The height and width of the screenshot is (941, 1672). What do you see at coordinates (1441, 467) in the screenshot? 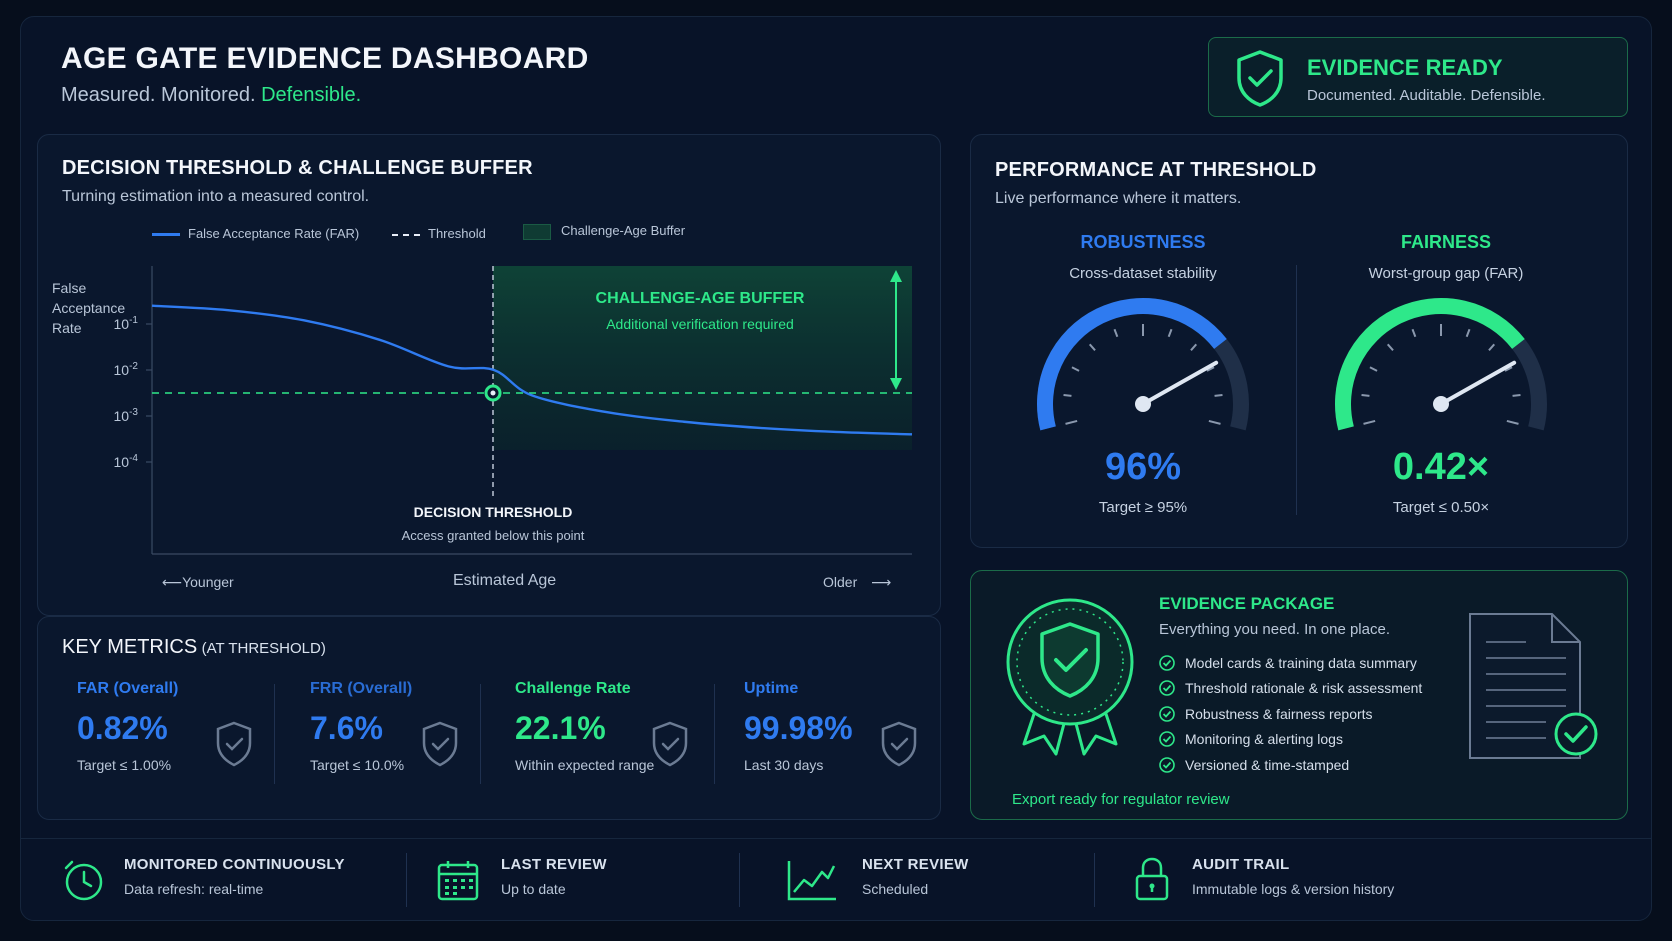
I see `fairness-value: 0.42×` at bounding box center [1441, 467].